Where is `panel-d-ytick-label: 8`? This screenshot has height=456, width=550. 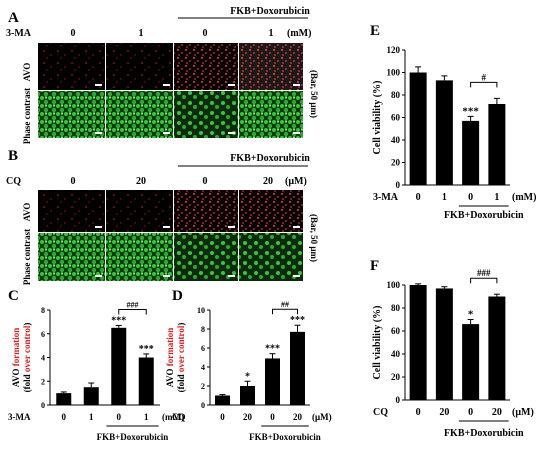 panel-d-ytick-label: 8 is located at coordinates (203, 329).